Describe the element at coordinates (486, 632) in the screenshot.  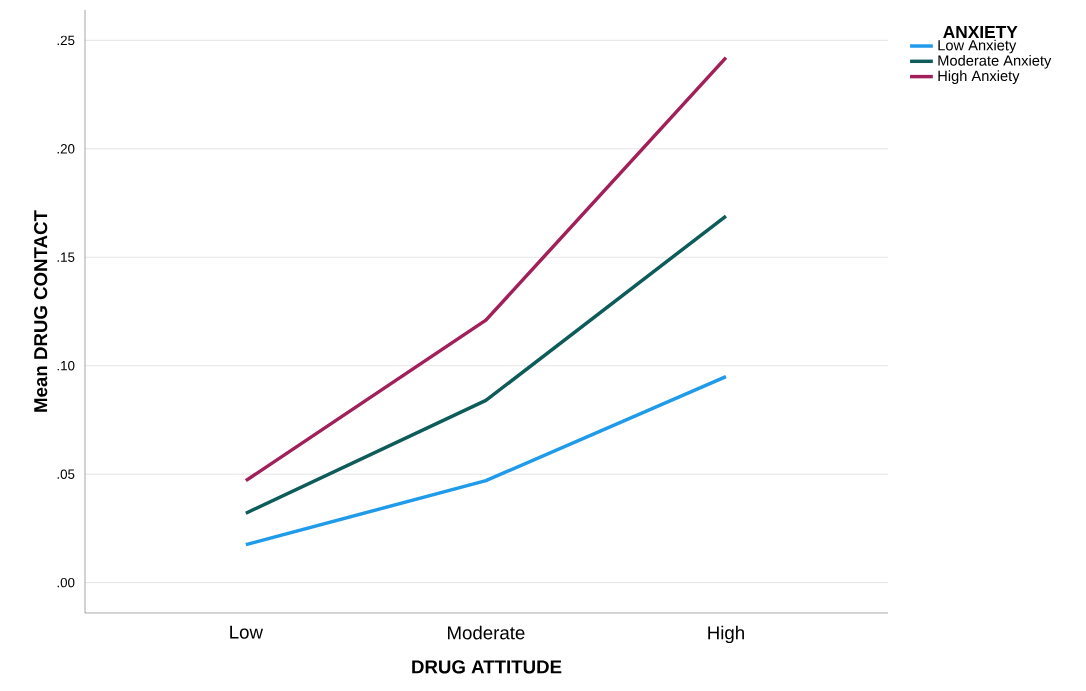
I see `x-tick-label: Moderate` at that location.